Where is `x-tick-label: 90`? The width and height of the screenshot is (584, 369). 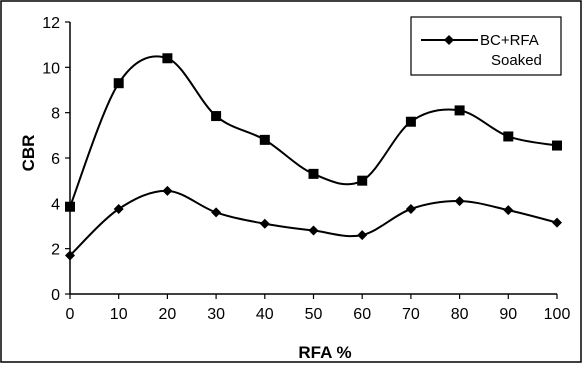
x-tick-label: 90 is located at coordinates (508, 314).